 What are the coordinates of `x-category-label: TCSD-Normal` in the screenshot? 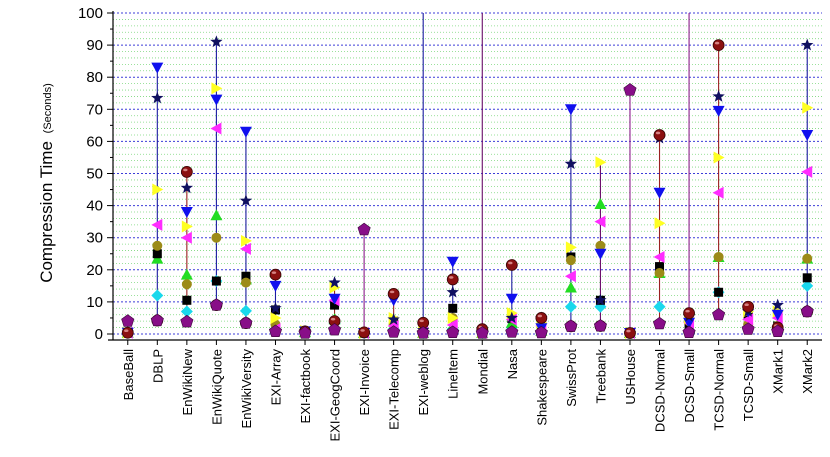 It's located at (719, 390).